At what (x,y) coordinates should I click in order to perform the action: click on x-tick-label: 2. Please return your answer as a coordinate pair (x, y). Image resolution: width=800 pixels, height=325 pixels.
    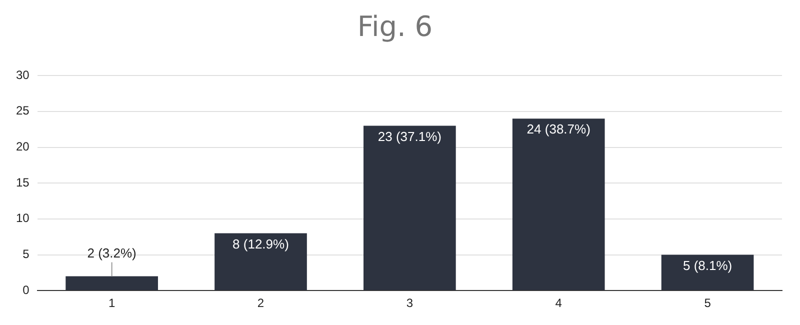
    Looking at the image, I should click on (260, 303).